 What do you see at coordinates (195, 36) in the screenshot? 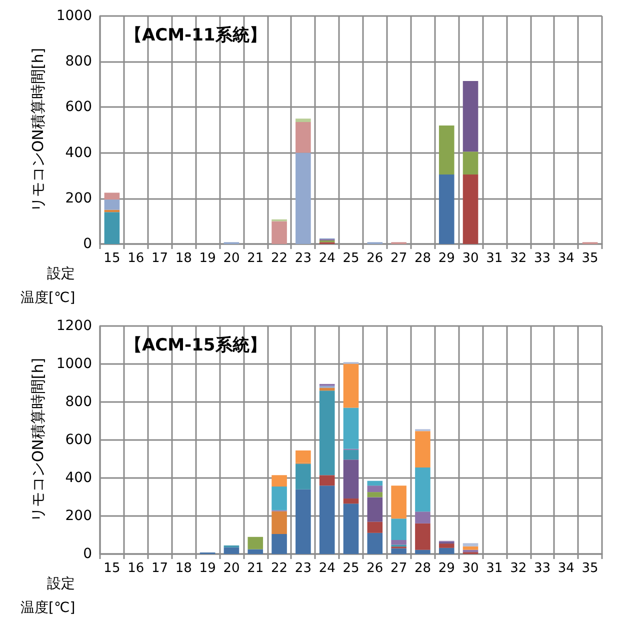
I see `text: 【ACM-11系統】` at bounding box center [195, 36].